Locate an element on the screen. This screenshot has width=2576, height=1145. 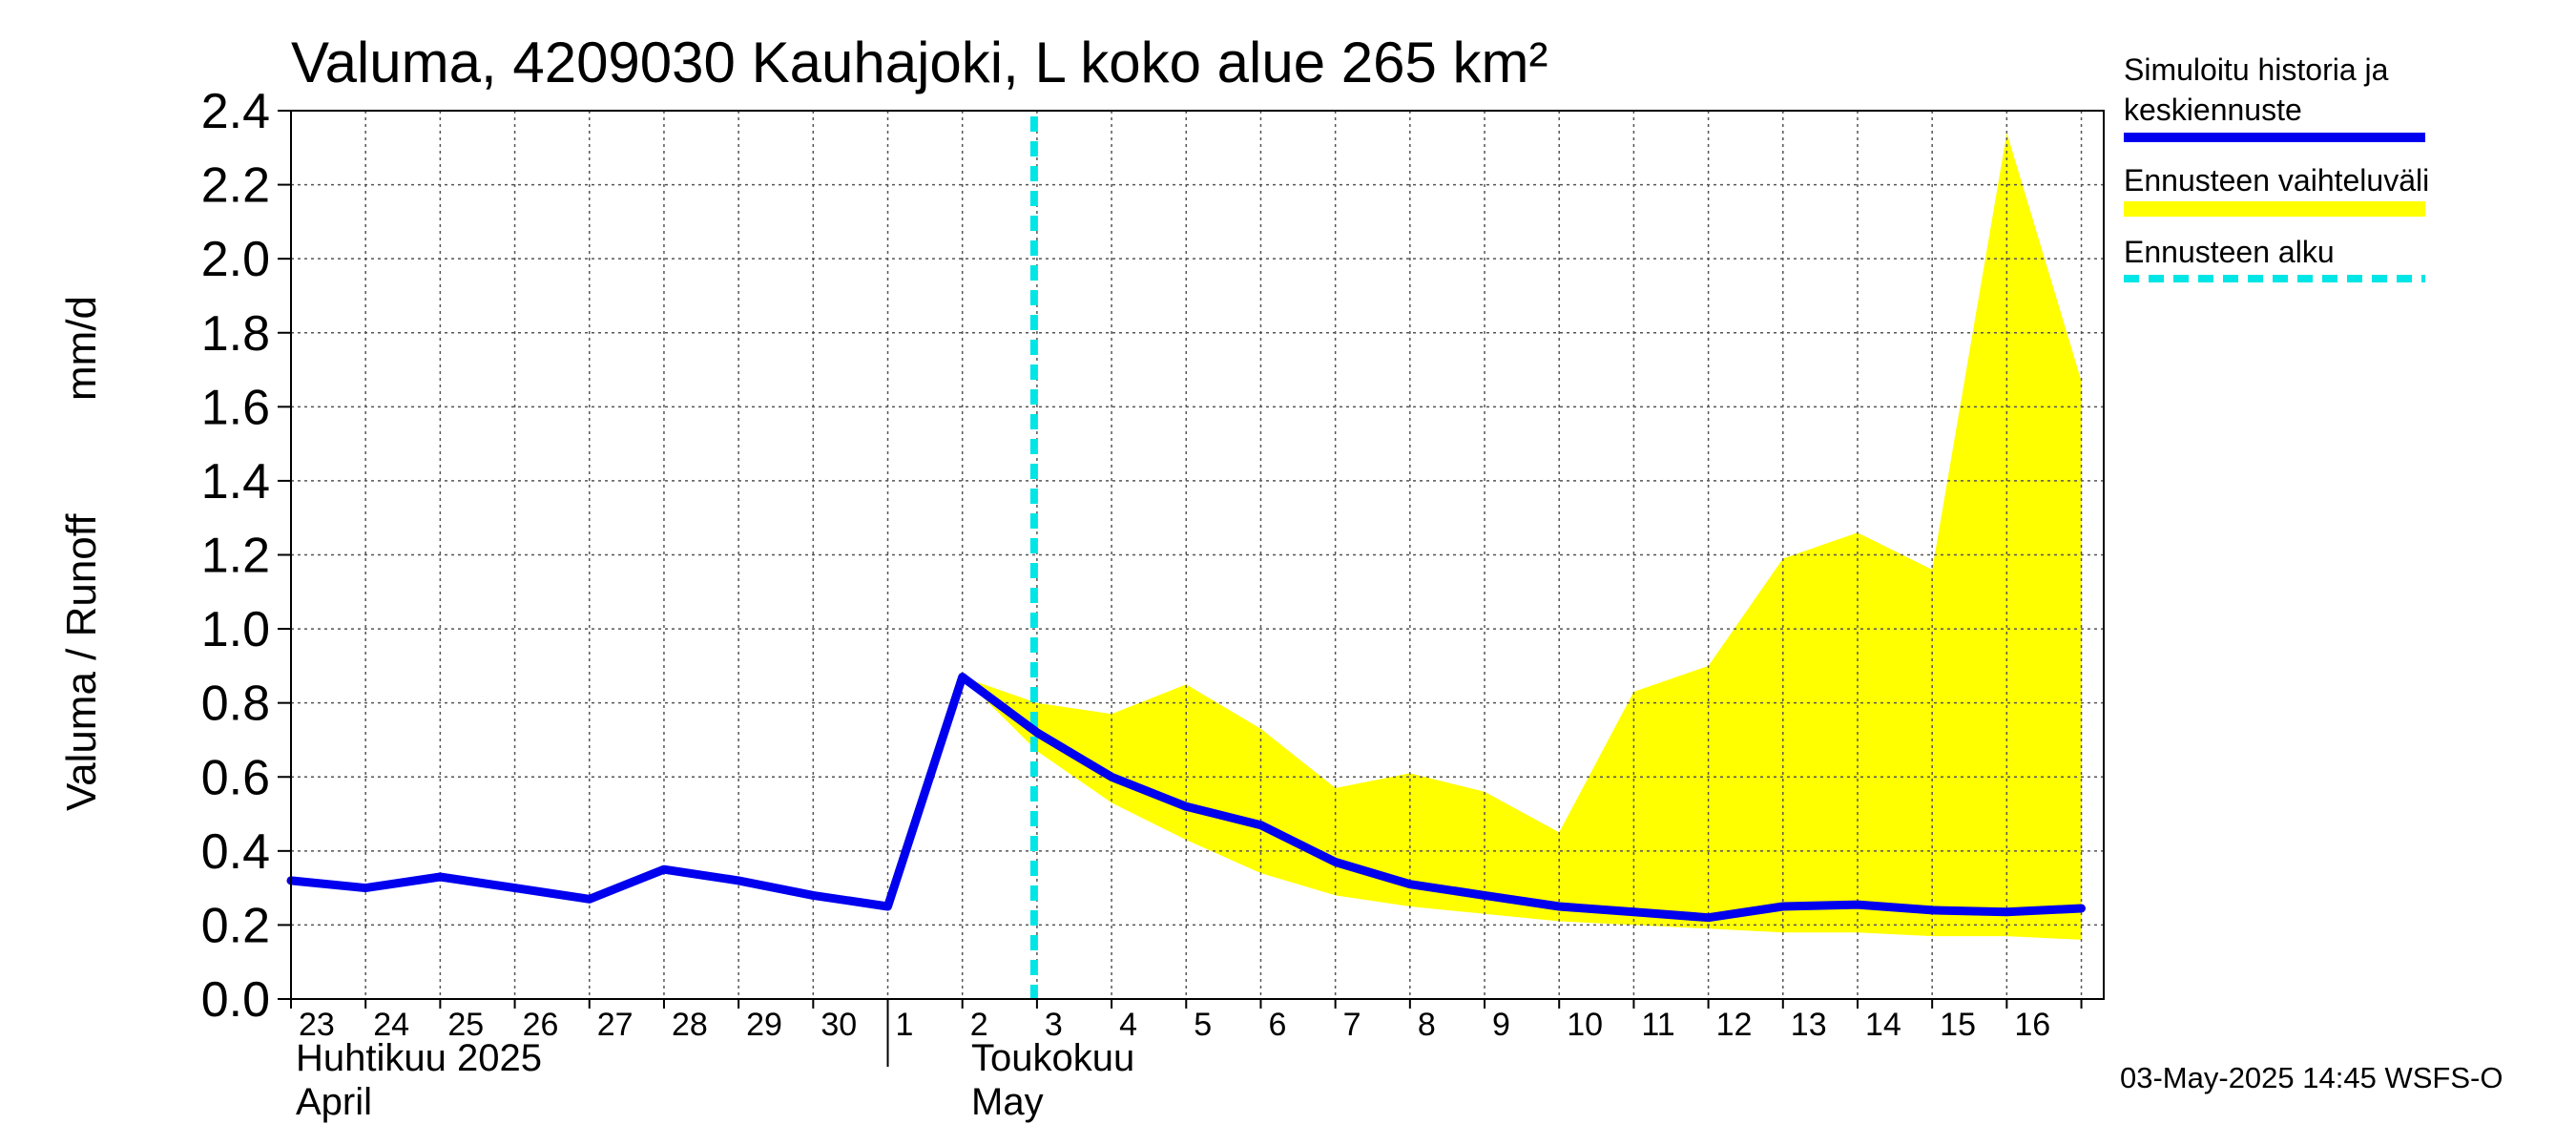
x-tick-label: 26 is located at coordinates (541, 1025).